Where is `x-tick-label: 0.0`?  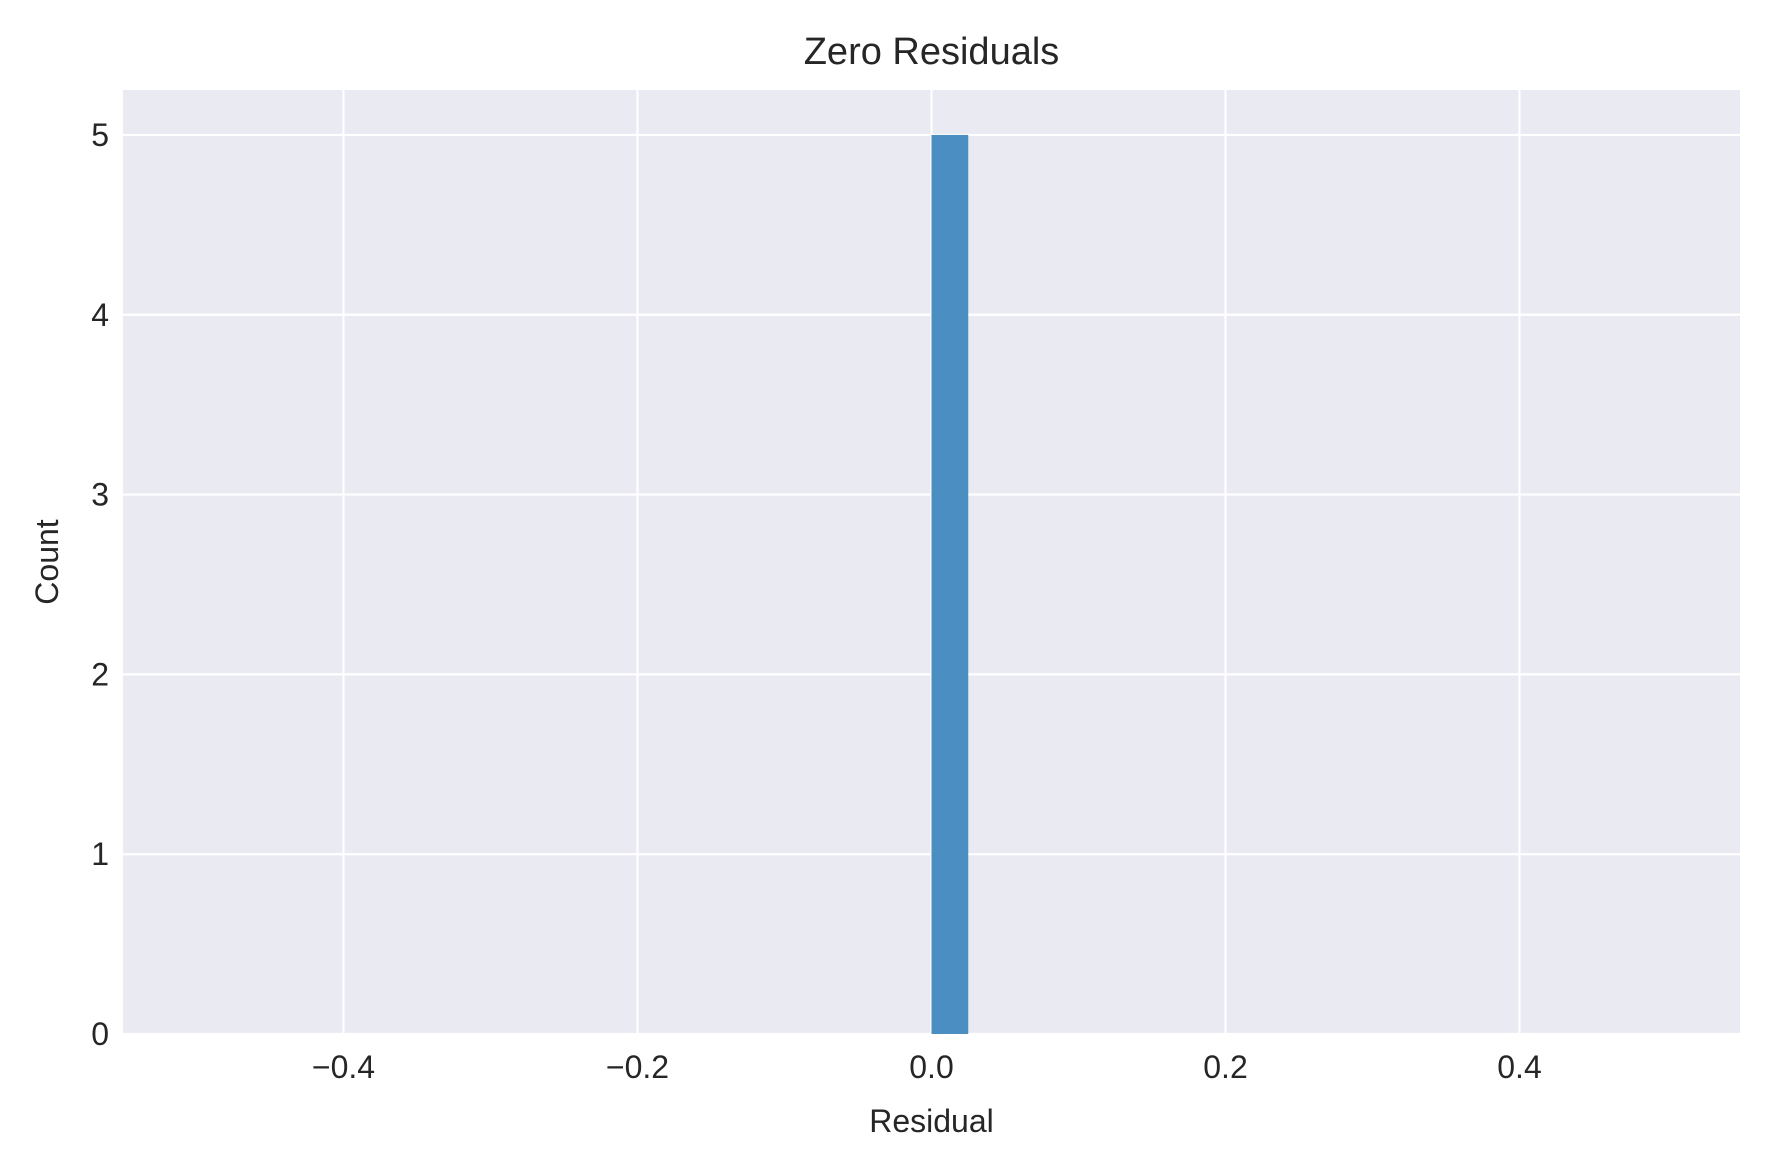
x-tick-label: 0.0 is located at coordinates (931, 1067).